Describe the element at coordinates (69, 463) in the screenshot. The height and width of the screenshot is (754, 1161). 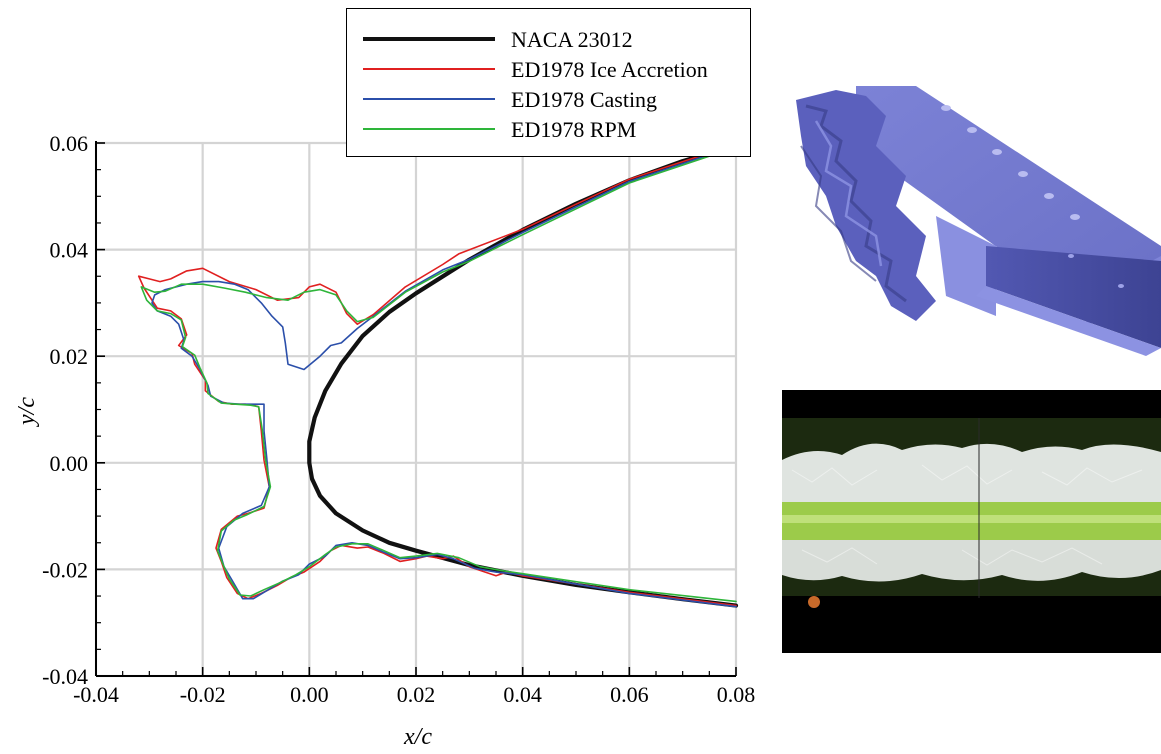
I see `y-tick-label: 0.00` at that location.